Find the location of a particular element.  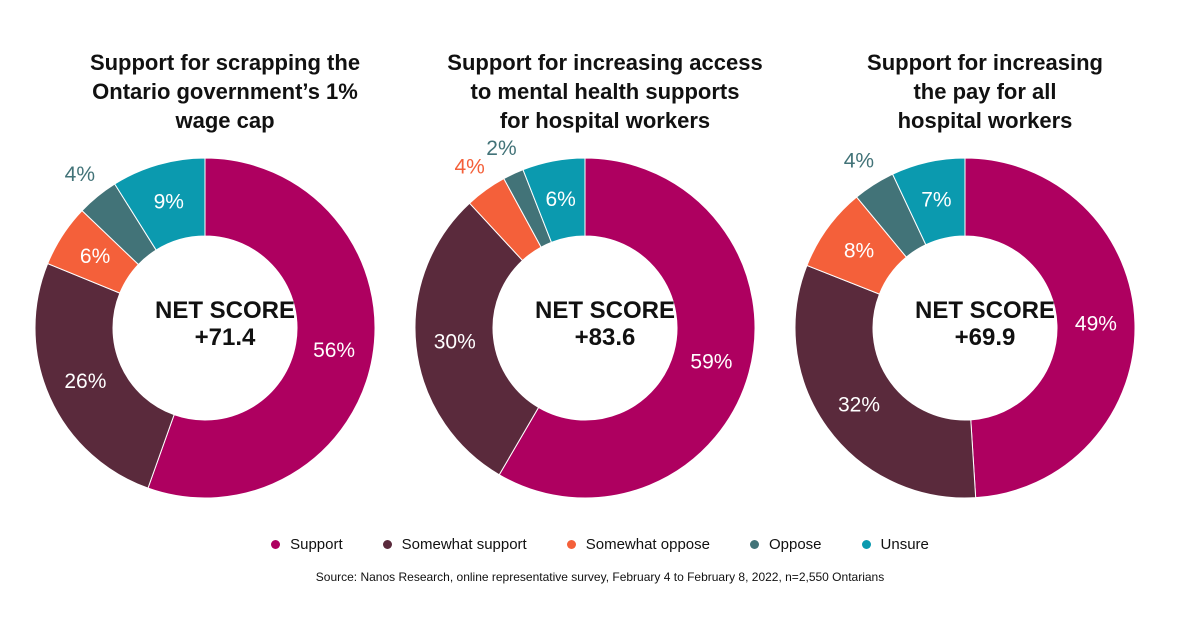

legend-label: Support is located at coordinates (316, 544).